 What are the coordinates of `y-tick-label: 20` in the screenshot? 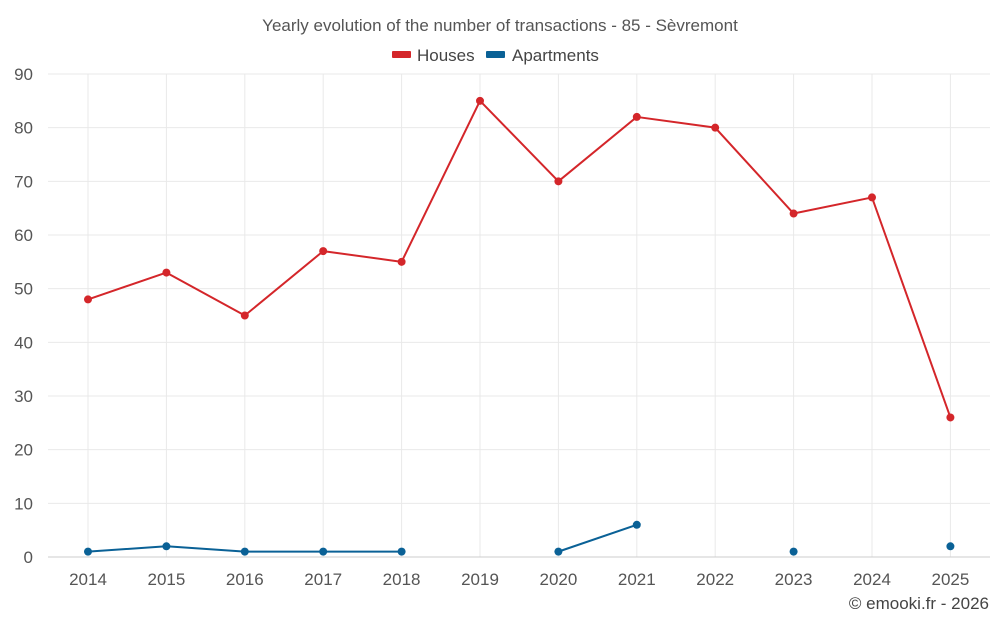 It's located at (23, 450).